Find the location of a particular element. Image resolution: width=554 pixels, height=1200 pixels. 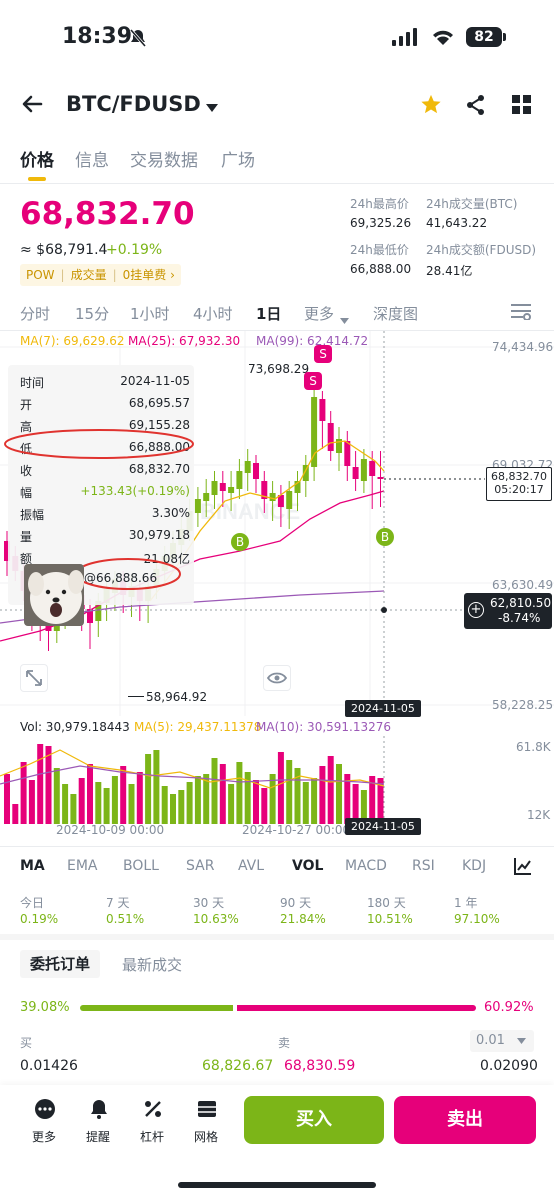

eye-icon is located at coordinates (277, 678).